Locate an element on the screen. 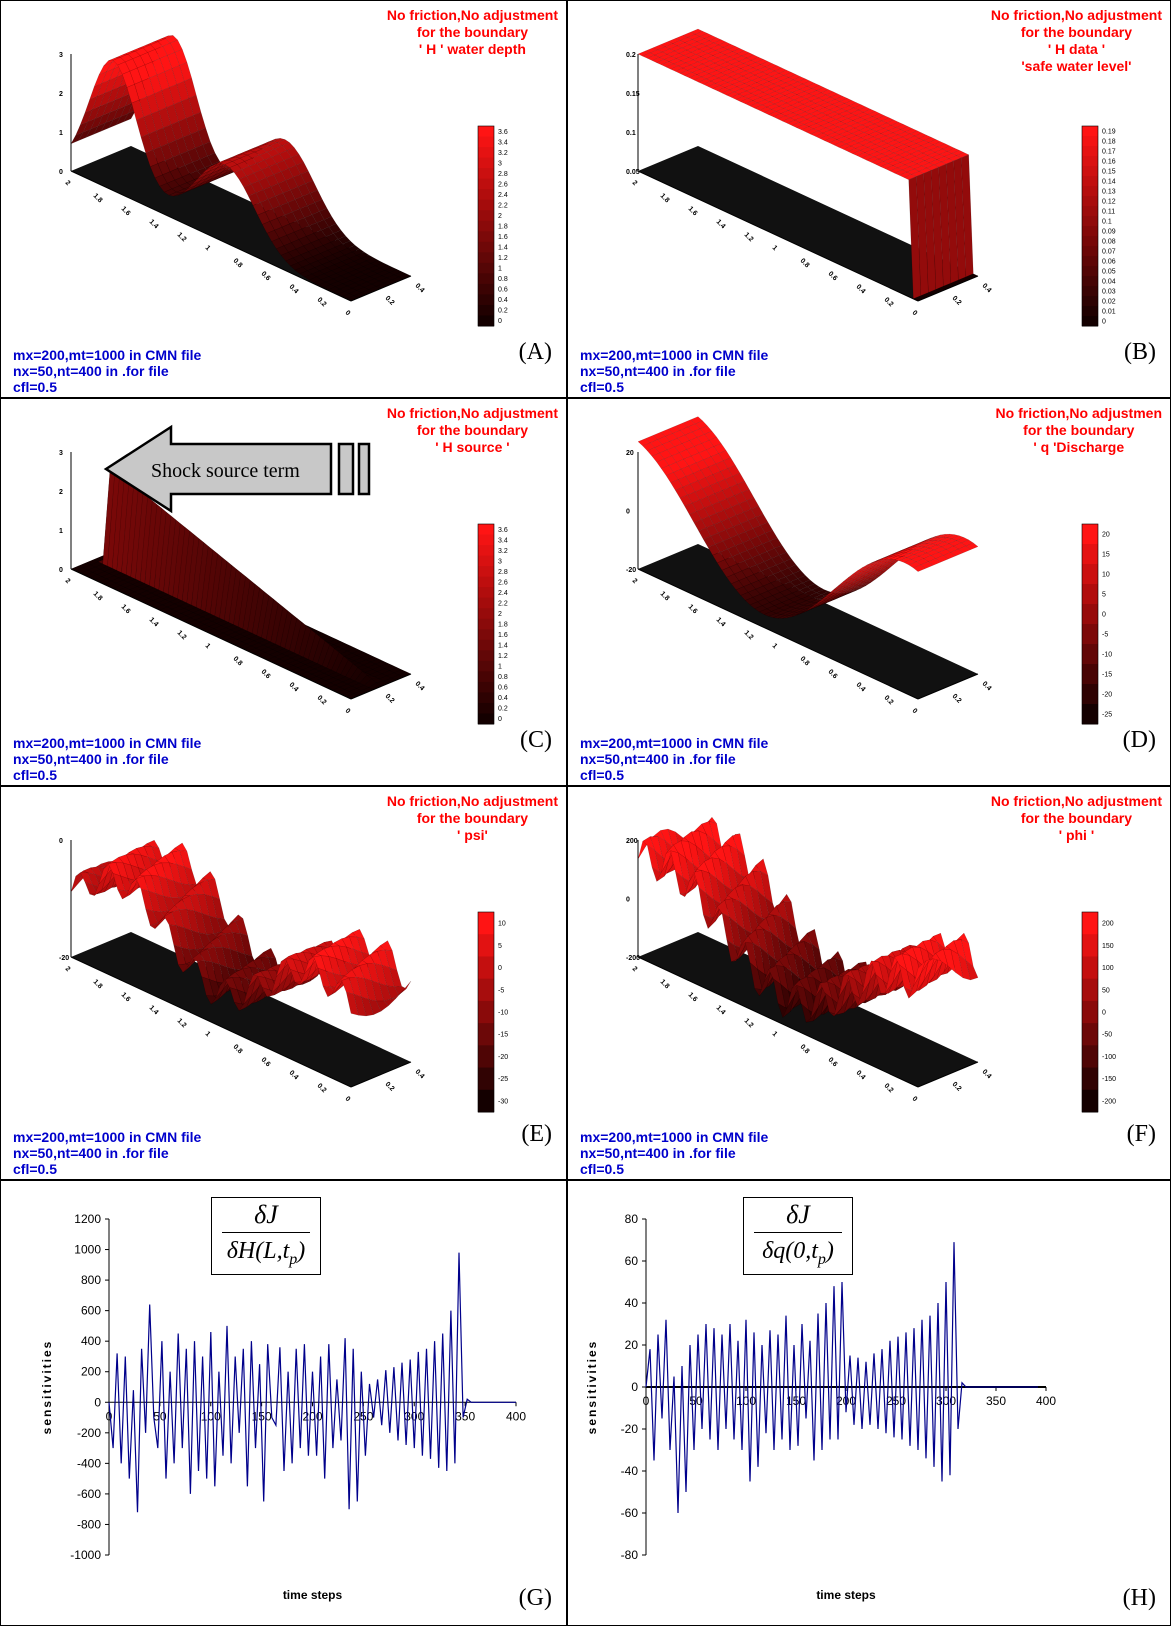  colorbar-tick-label: -30 is located at coordinates (503, 1101).